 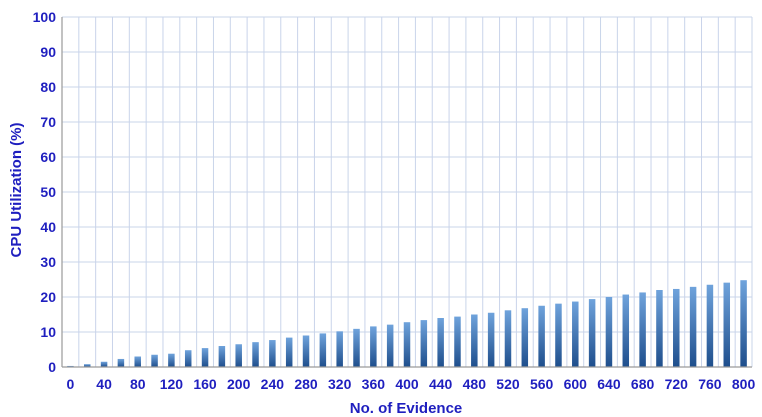 What do you see at coordinates (407, 384) in the screenshot?
I see `x-tick-label: 400` at bounding box center [407, 384].